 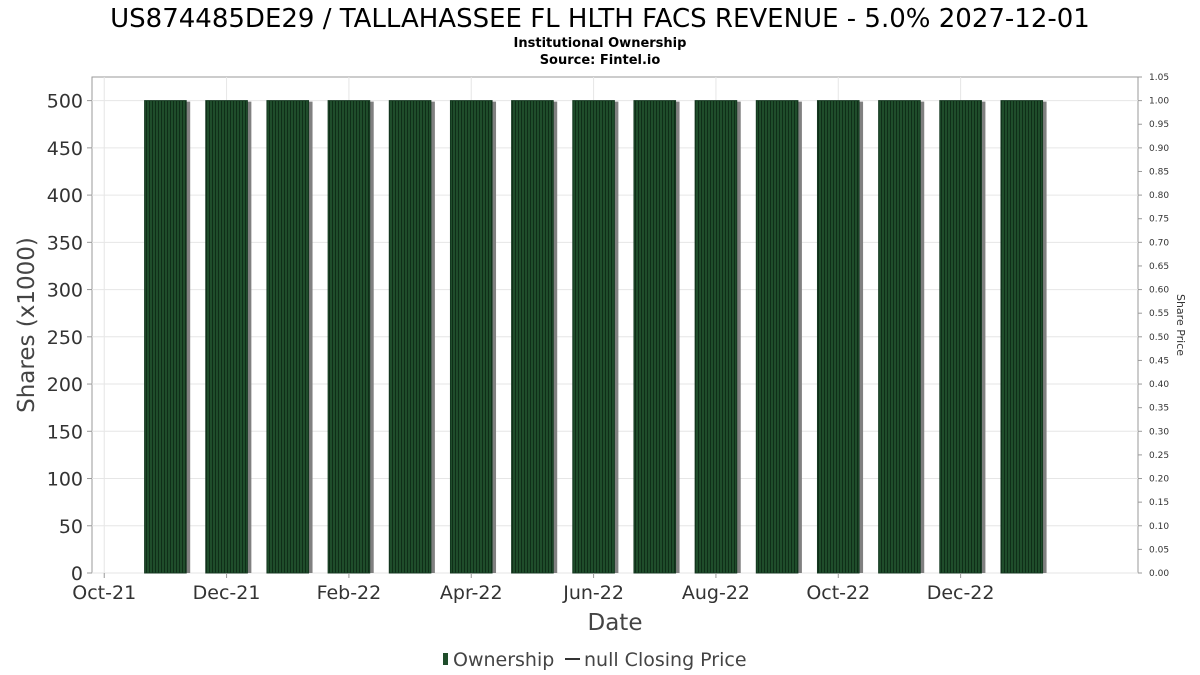 I want to click on y-tick-label: 250, so click(x=65, y=338).